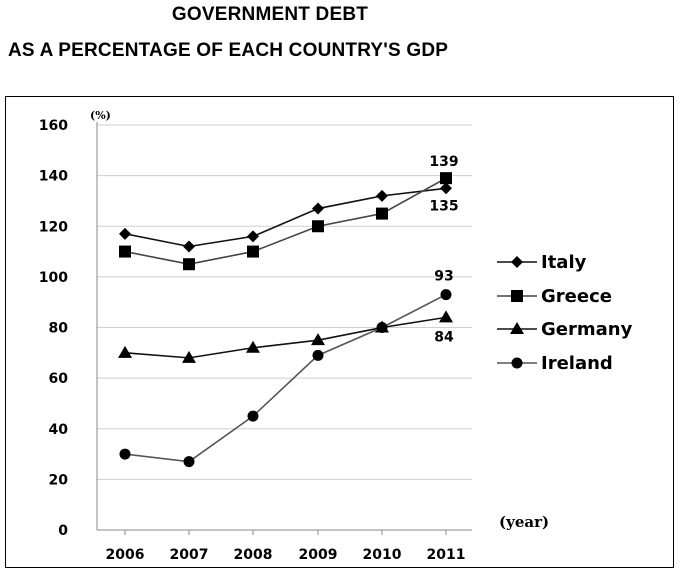 This screenshot has width=680, height=573. I want to click on series-line-ireland, so click(285, 378).